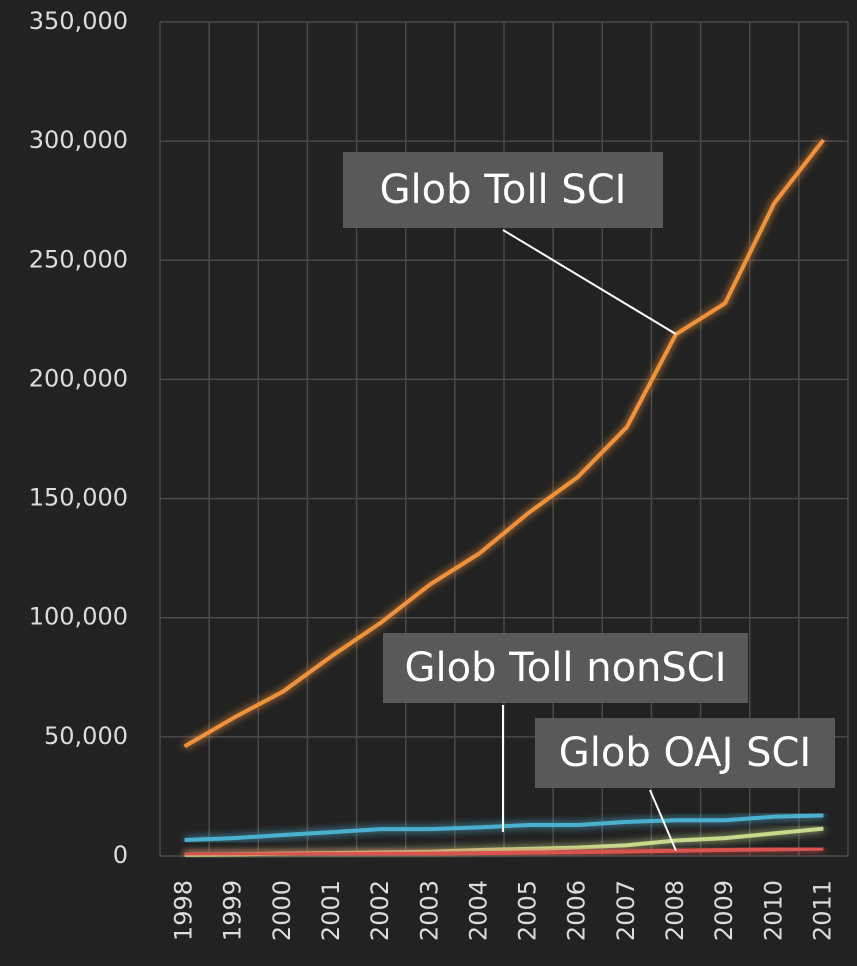 This screenshot has height=966, width=857. Describe the element at coordinates (78, 378) in the screenshot. I see `y-tick-label: 200,000` at that location.